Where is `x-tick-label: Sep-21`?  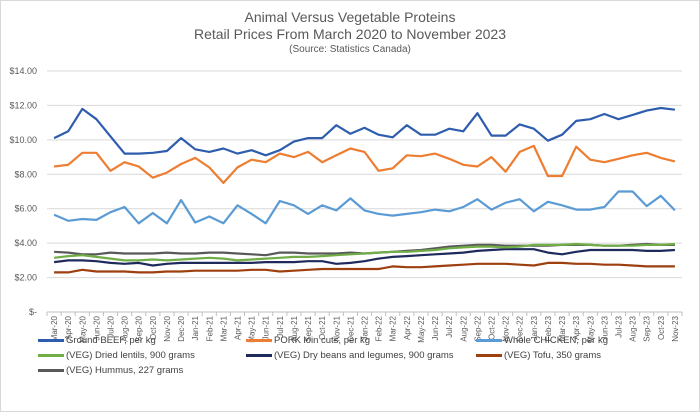 x-tick-label: Sep-21 is located at coordinates (308, 328).